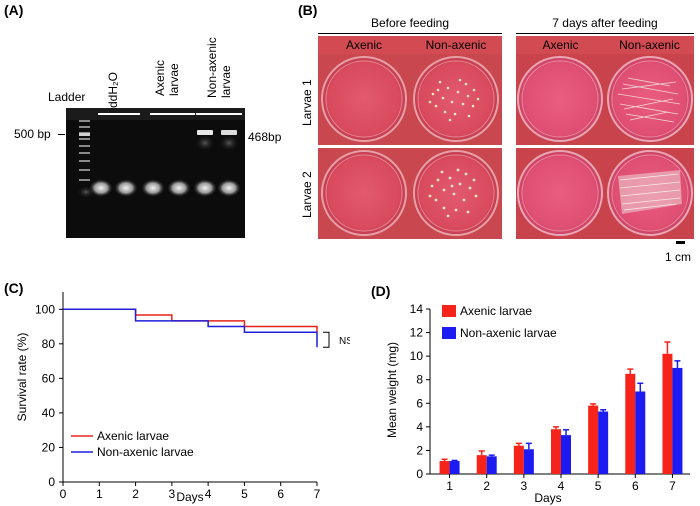 The height and width of the screenshot is (506, 700). Describe the element at coordinates (265, 137) in the screenshot. I see `band-468bp-label: 468bp` at that location.